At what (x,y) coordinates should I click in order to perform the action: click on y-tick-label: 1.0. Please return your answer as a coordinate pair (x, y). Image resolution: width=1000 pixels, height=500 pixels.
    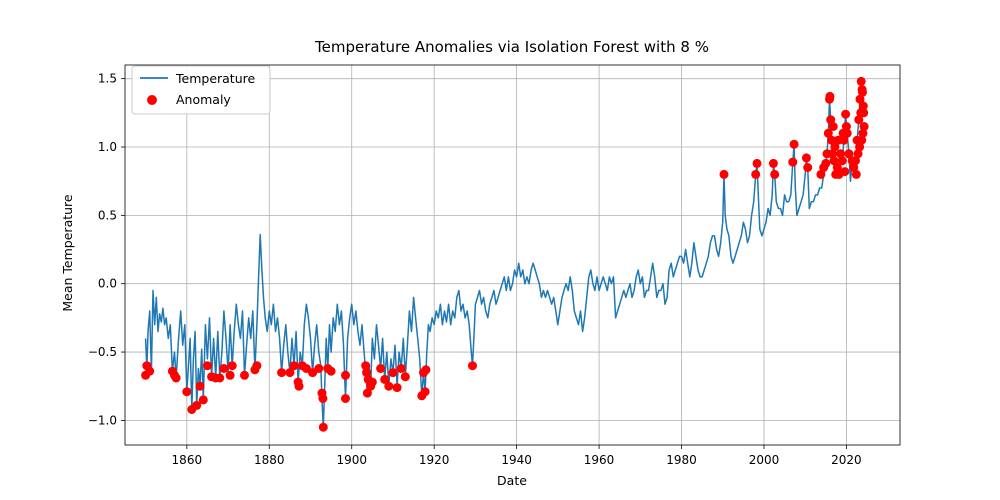
    Looking at the image, I should click on (107, 147).